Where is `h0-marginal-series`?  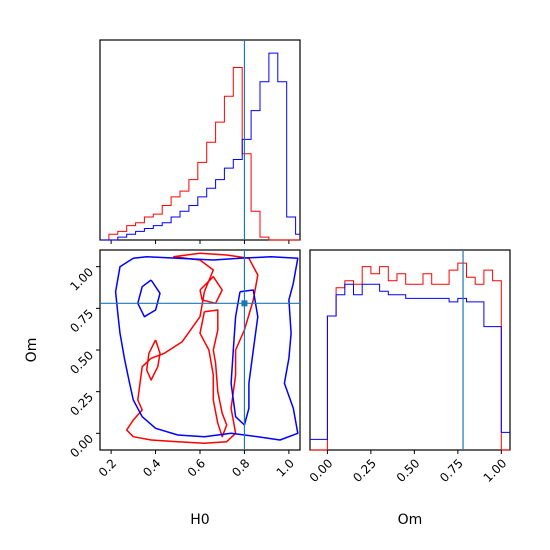
h0-marginal-series is located at coordinates (200, 146).